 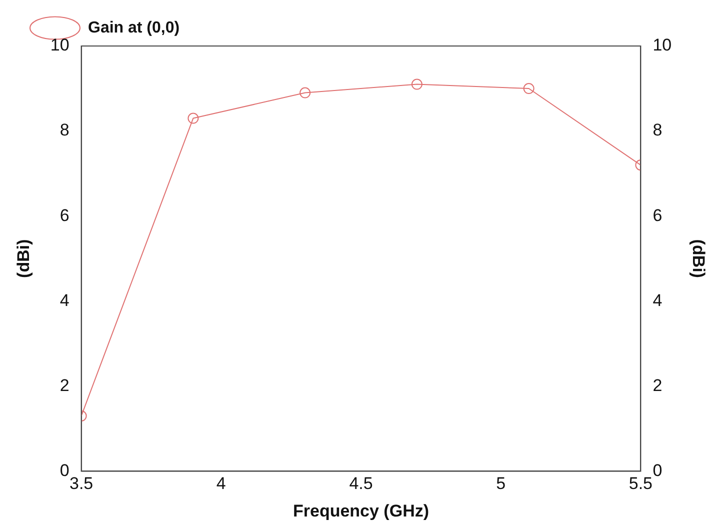 I want to click on y-tick-label: 2, so click(x=65, y=385).